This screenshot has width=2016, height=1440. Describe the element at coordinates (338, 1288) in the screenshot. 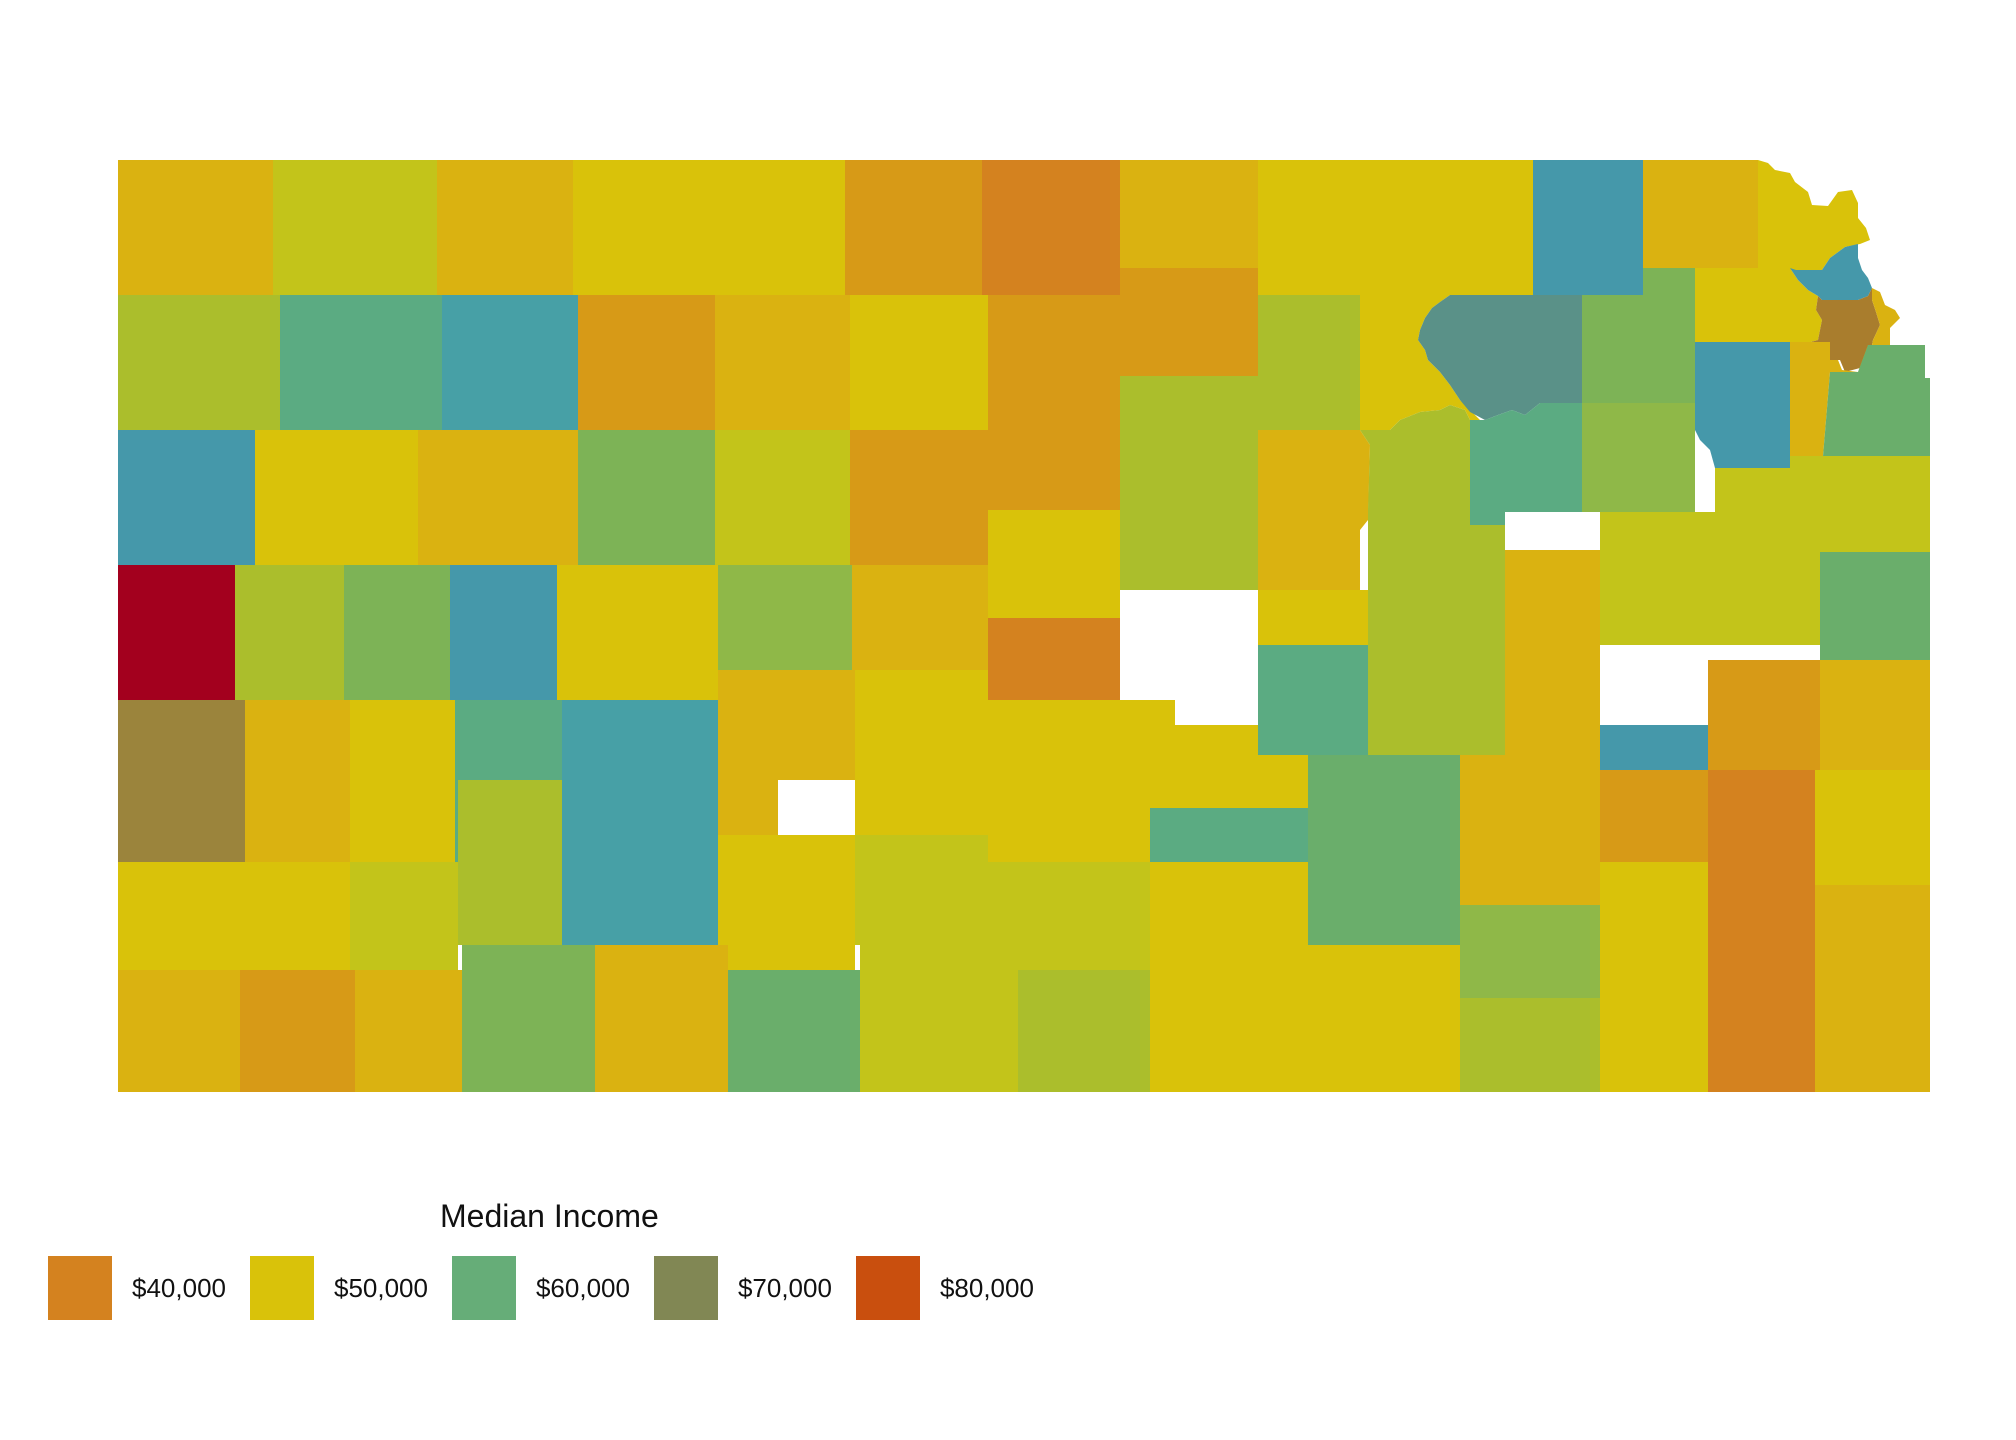

I see `legend-item-50000: $50,000` at that location.